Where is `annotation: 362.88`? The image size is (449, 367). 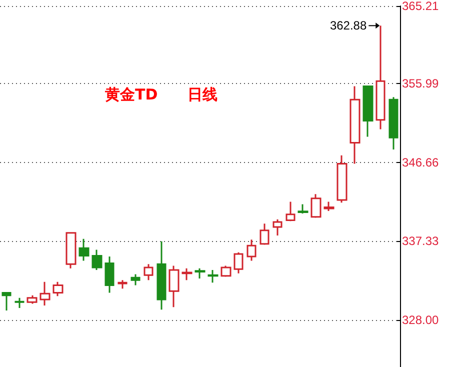 annotation: 362.88 is located at coordinates (348, 25).